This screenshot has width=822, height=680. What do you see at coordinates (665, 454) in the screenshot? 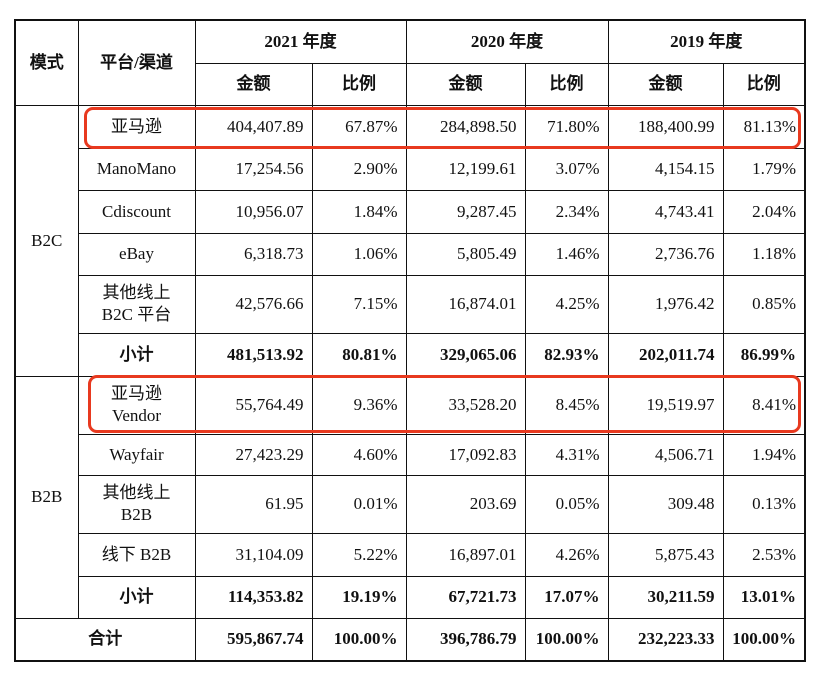
I see `amount-cell: 4,506.71` at bounding box center [665, 454].